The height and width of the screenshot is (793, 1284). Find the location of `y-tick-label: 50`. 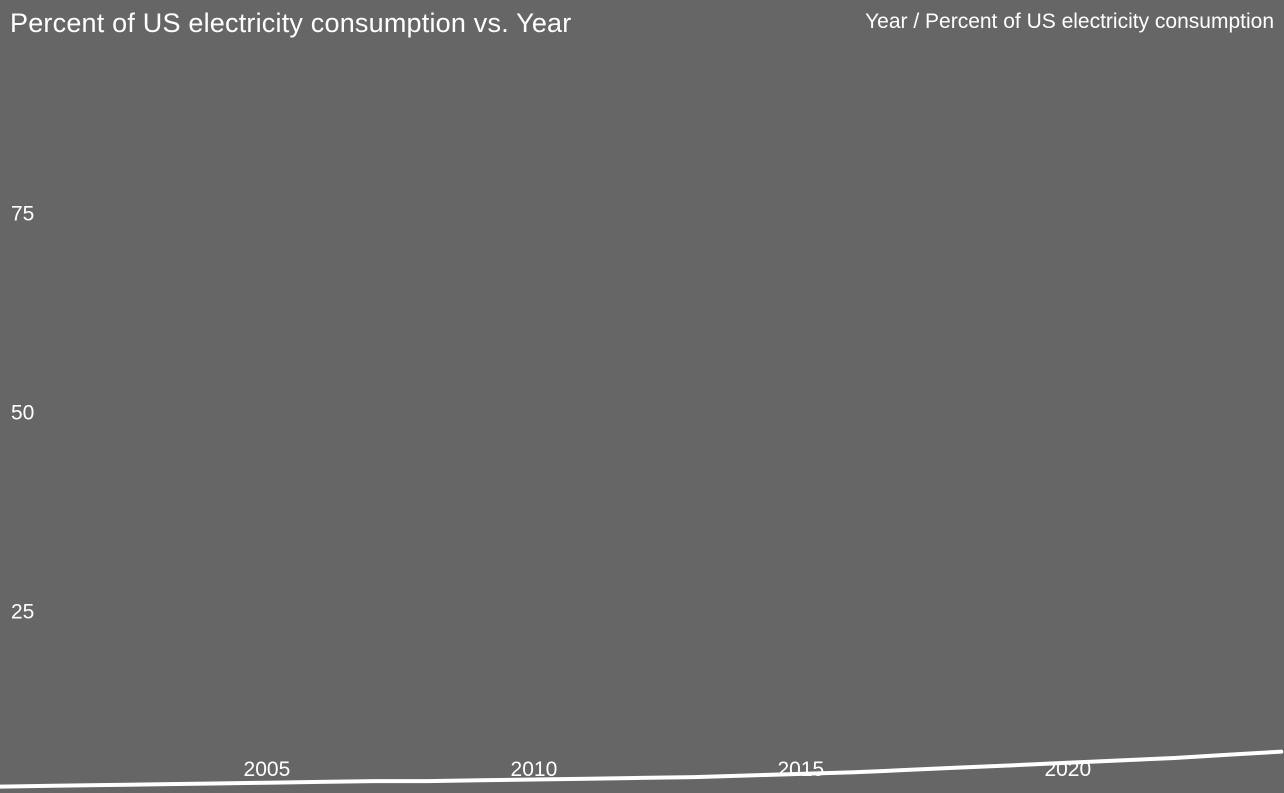

y-tick-label: 50 is located at coordinates (22, 413).